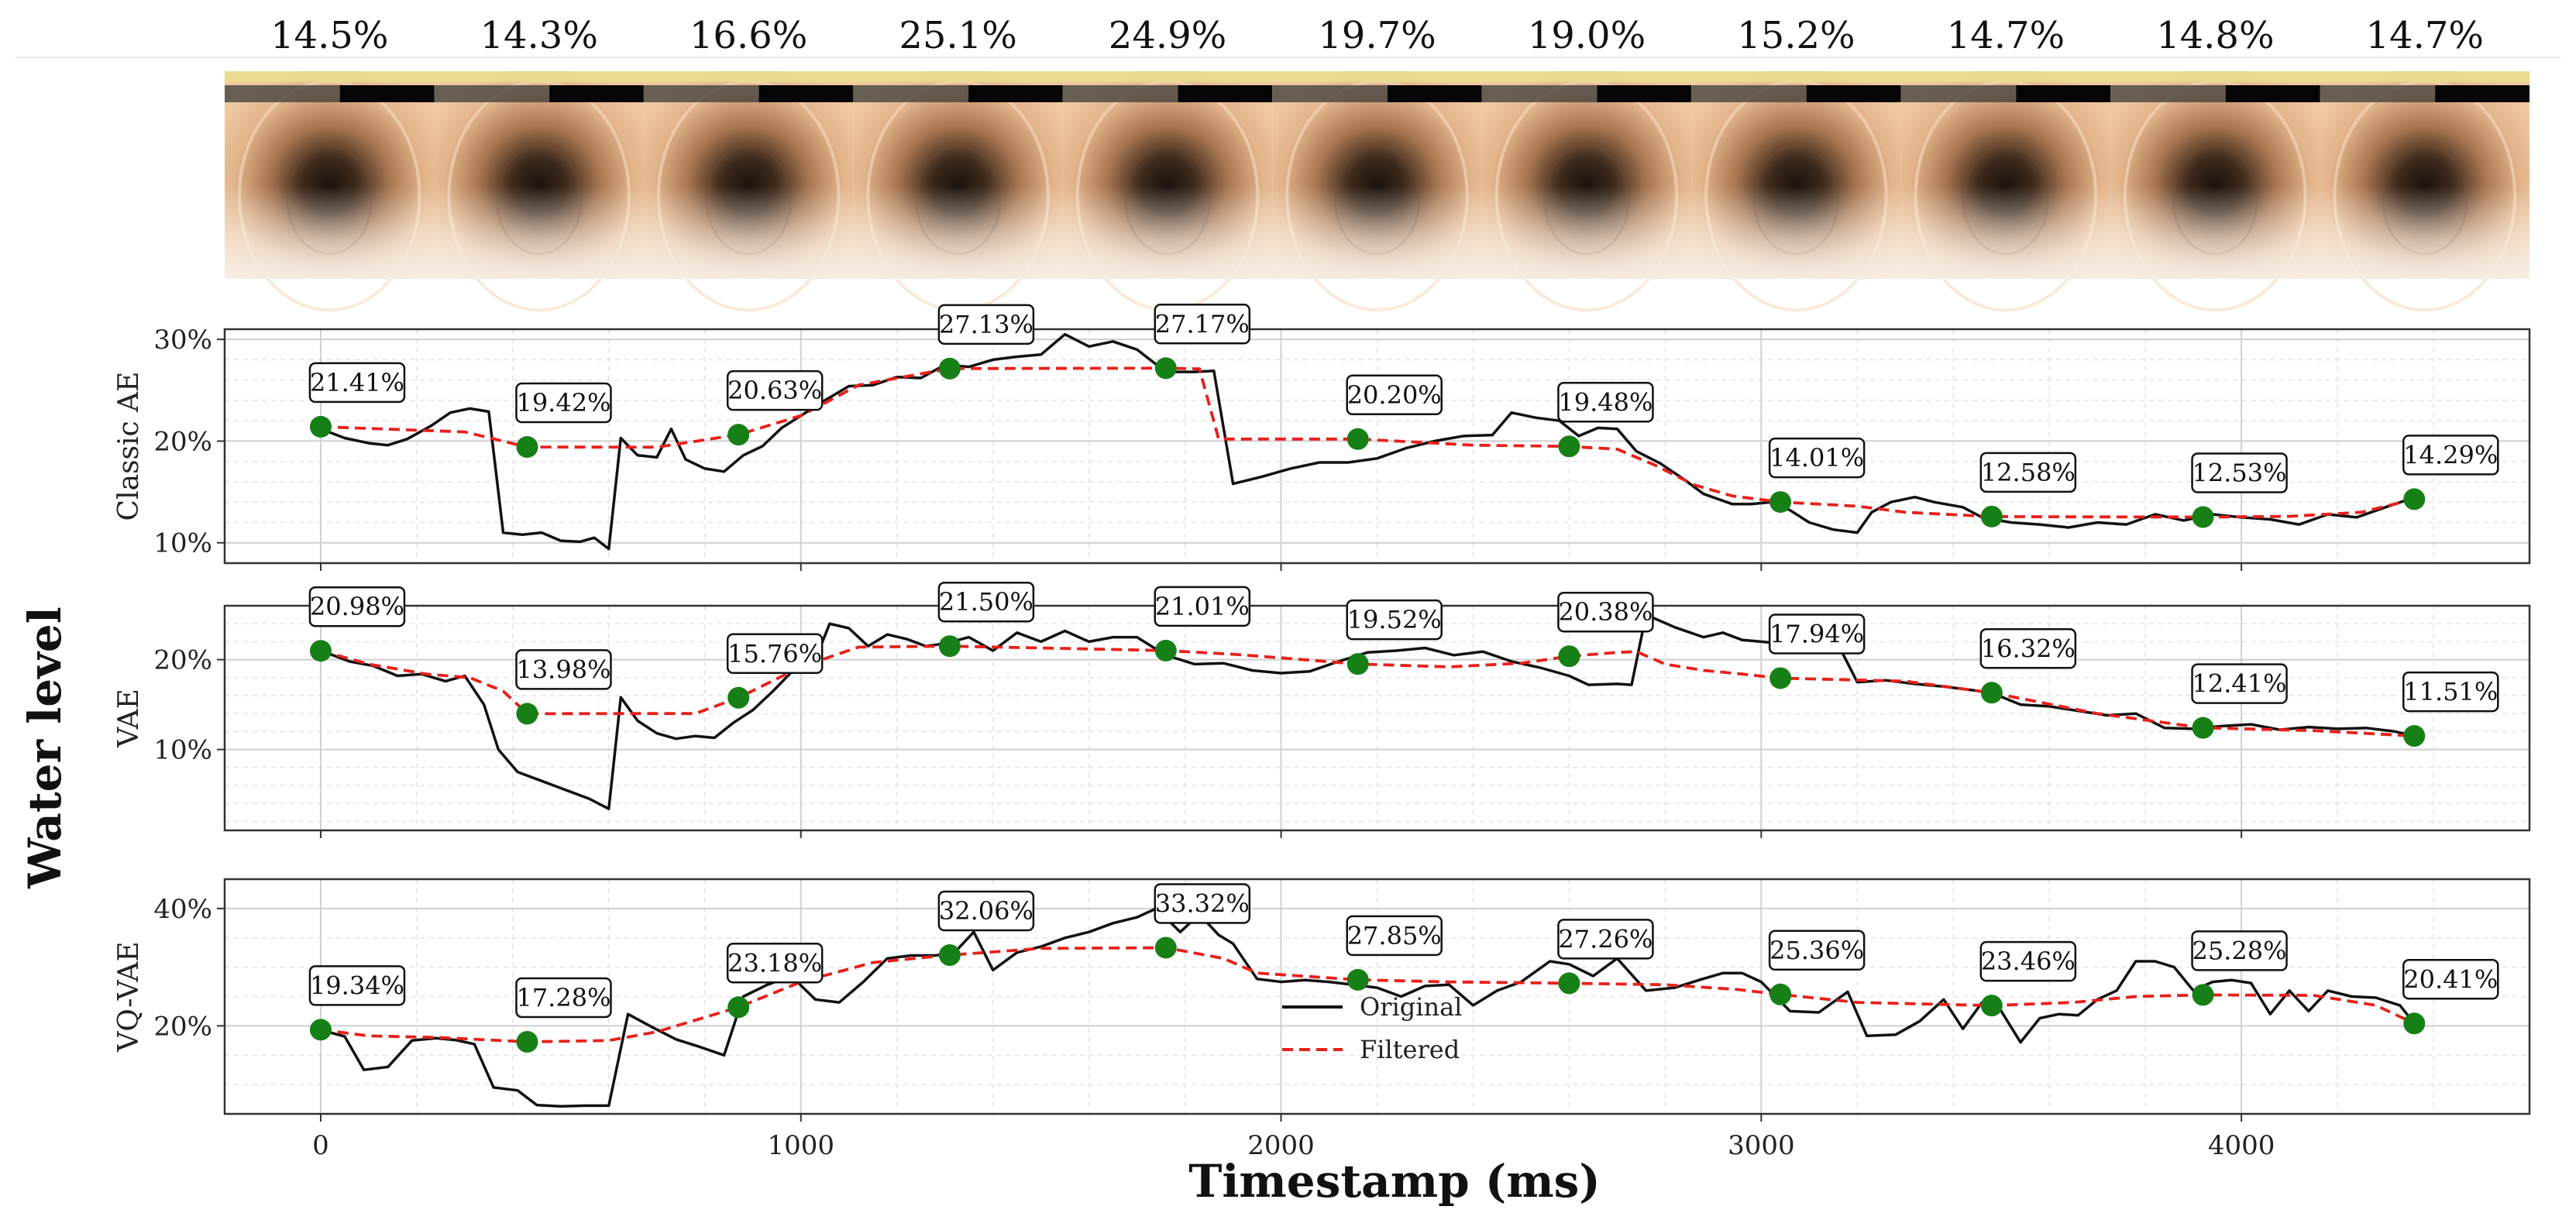 This screenshot has width=2576, height=1220. What do you see at coordinates (129, 446) in the screenshot?
I see `panel-y-axis-name: Classic AE` at bounding box center [129, 446].